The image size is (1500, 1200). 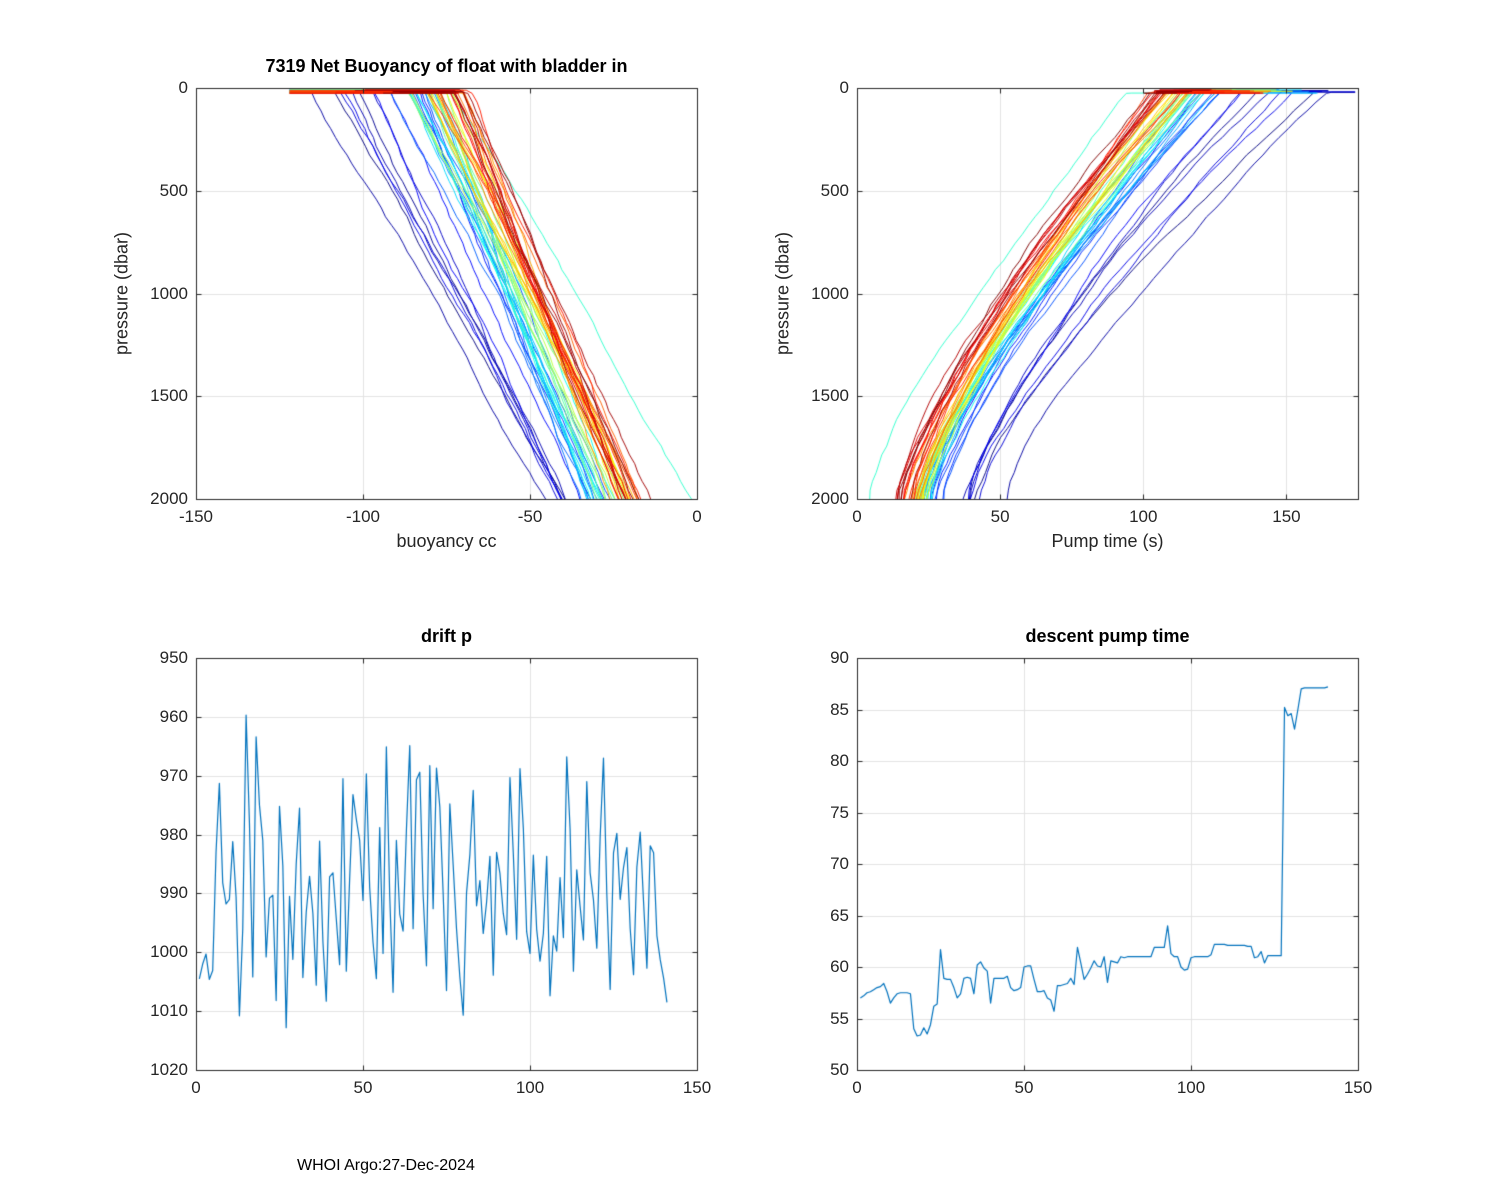 What do you see at coordinates (173, 834) in the screenshot?
I see `y-tick-label: 980` at bounding box center [173, 834].